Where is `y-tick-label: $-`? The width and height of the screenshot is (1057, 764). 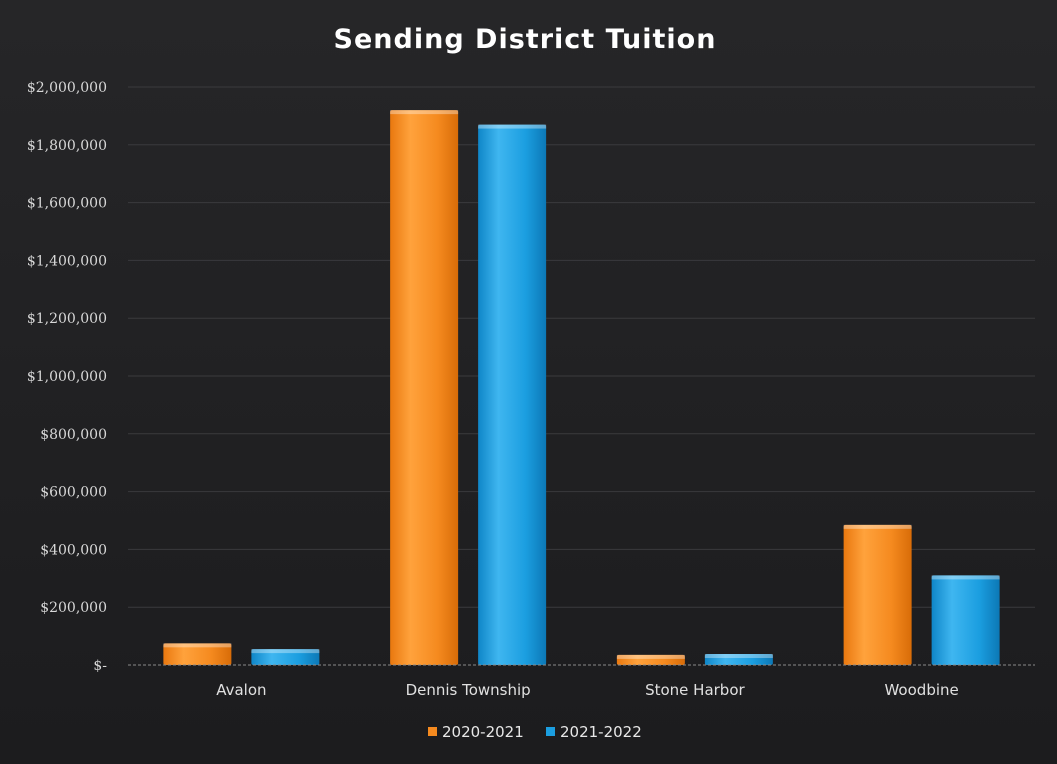
y-tick-label: $- is located at coordinates (100, 666).